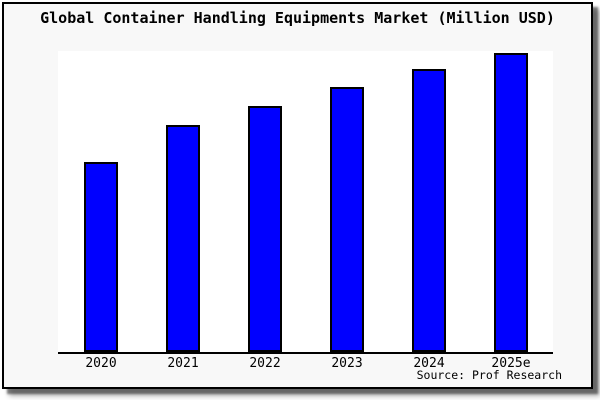  What do you see at coordinates (183, 238) in the screenshot?
I see `bar-2021` at bounding box center [183, 238].